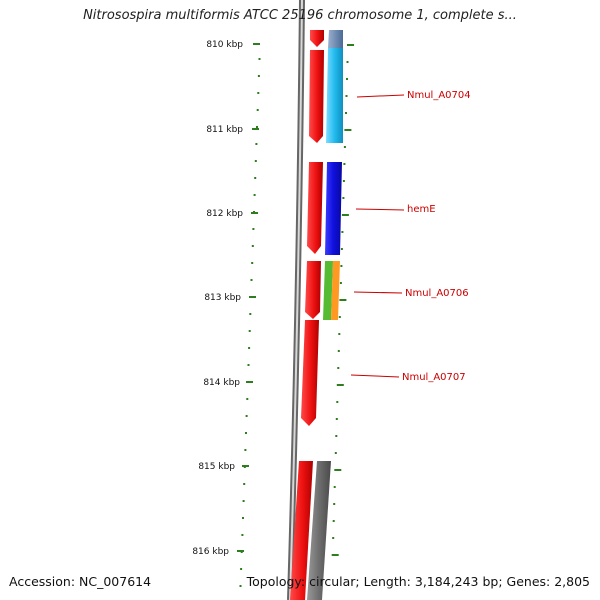 Image resolution: width=600 pixels, height=600 pixels. What do you see at coordinates (378, 292) in the screenshot?
I see `leader-line-nmul-a0706` at bounding box center [378, 292].